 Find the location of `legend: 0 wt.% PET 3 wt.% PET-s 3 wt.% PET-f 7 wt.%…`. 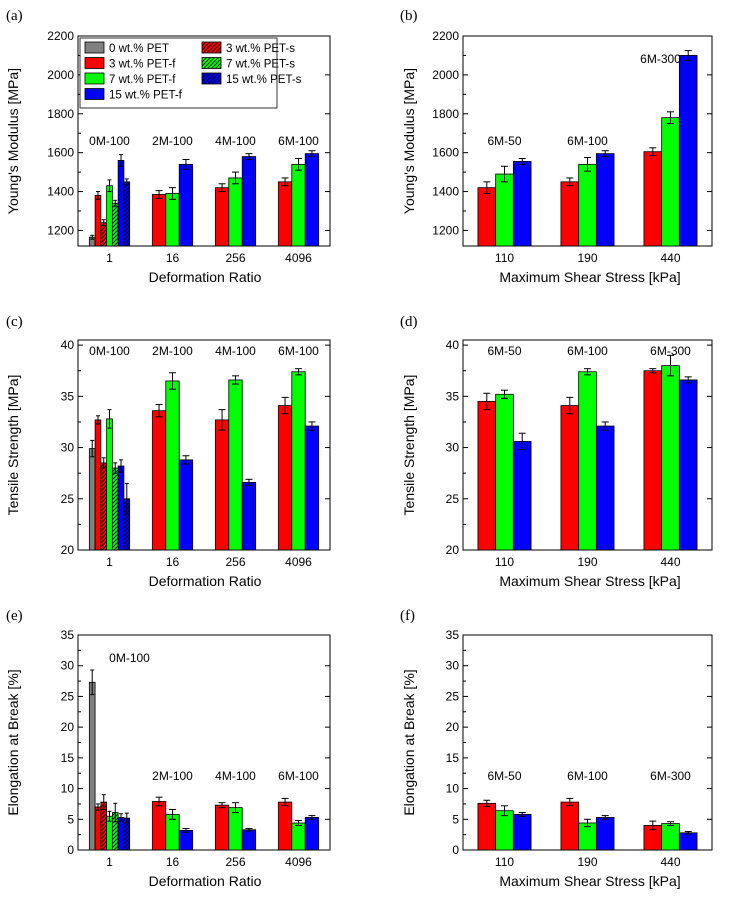

legend: 0 wt.% PET 3 wt.% PET-s 3 wt.% PET-f 7 wt.%… is located at coordinates (190, 73).